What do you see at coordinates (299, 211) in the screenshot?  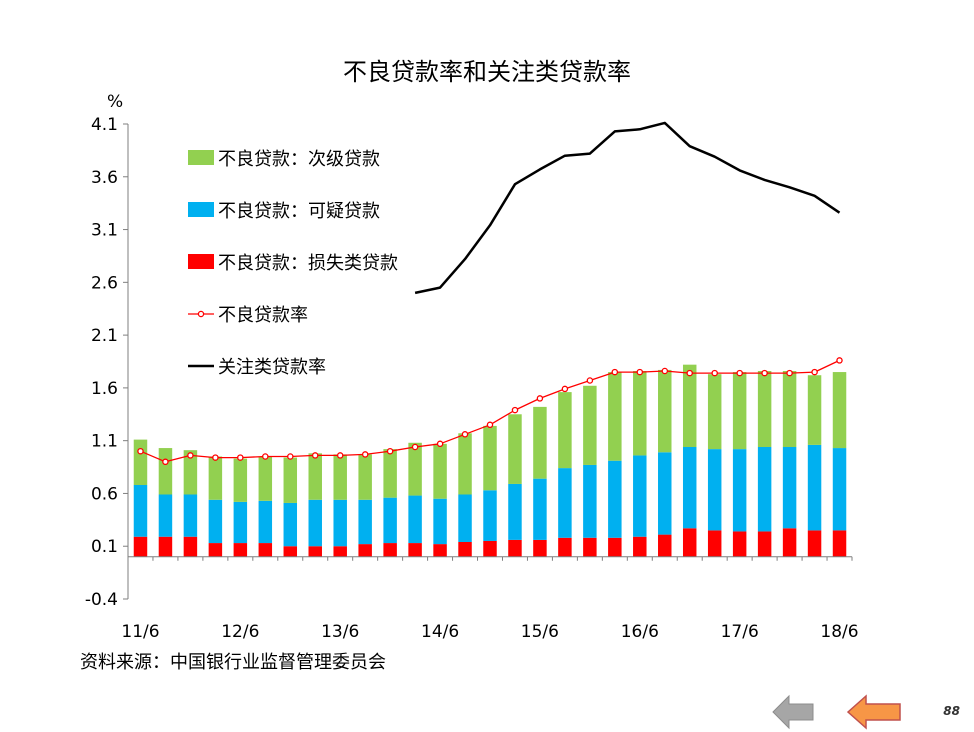 I see `legend-label: 不良贷款：可疑贷款` at bounding box center [299, 211].